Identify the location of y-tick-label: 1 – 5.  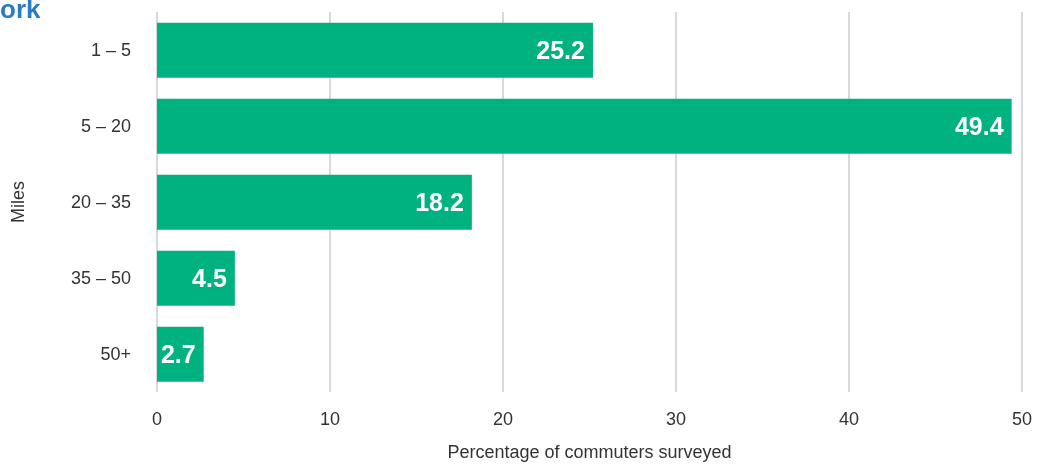
(110, 50).